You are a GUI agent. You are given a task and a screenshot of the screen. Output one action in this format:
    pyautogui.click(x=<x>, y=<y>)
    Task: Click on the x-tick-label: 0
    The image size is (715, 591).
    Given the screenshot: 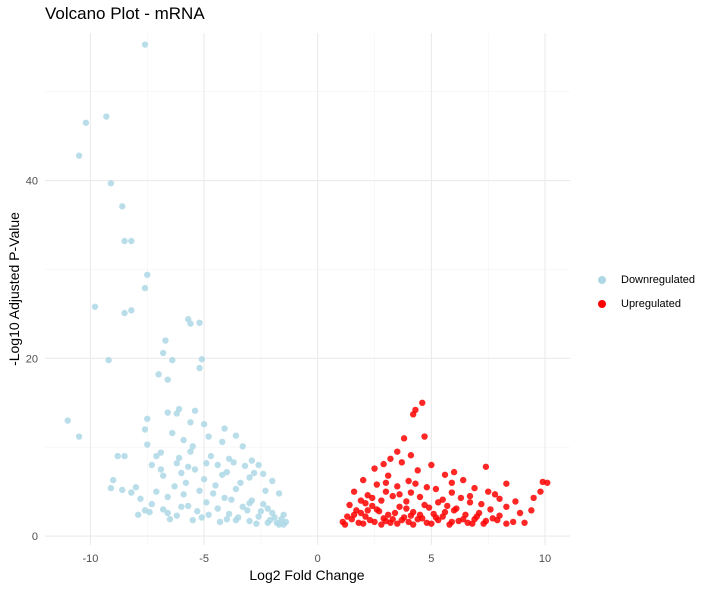 What is the action you would take?
    pyautogui.click(x=318, y=559)
    